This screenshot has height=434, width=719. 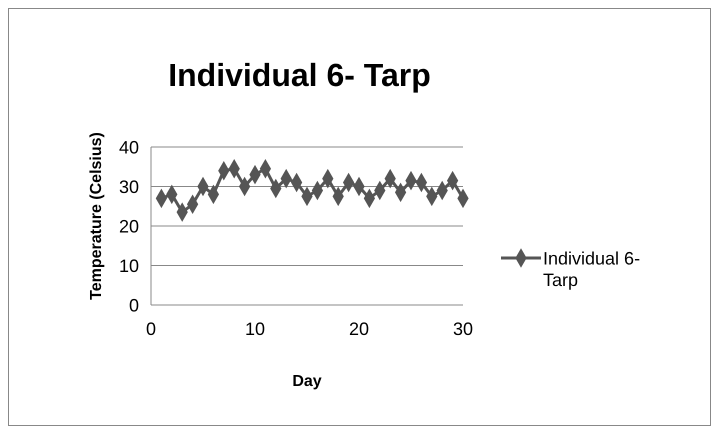 I want to click on y-tick-label: 0, so click(x=133, y=305).